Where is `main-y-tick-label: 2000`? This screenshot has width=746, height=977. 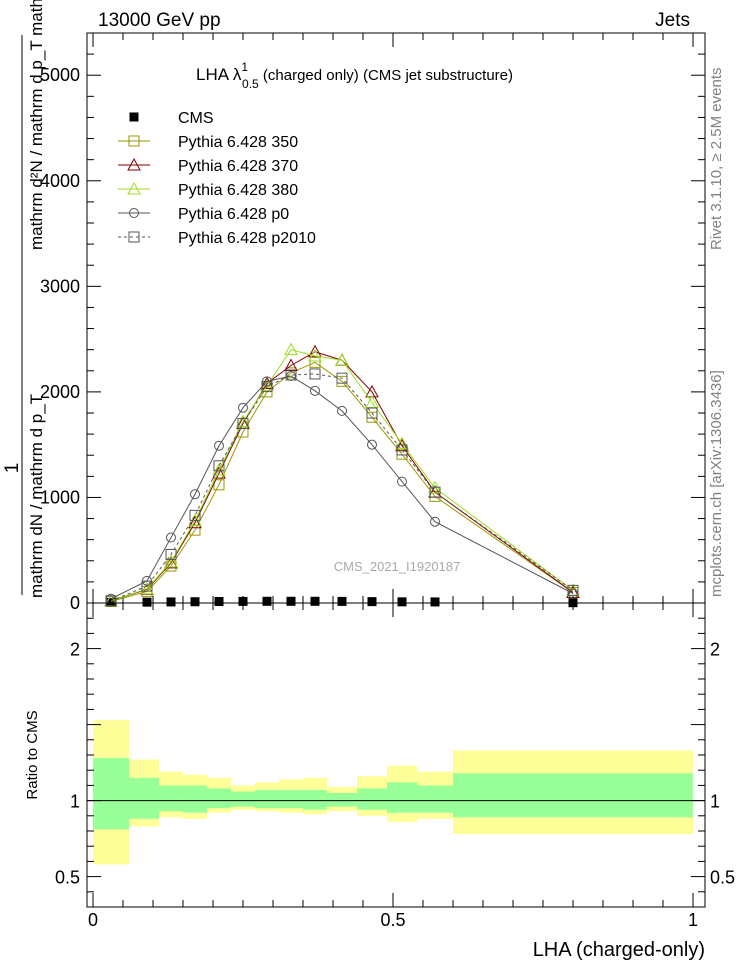 main-y-tick-label: 2000 is located at coordinates (60, 392).